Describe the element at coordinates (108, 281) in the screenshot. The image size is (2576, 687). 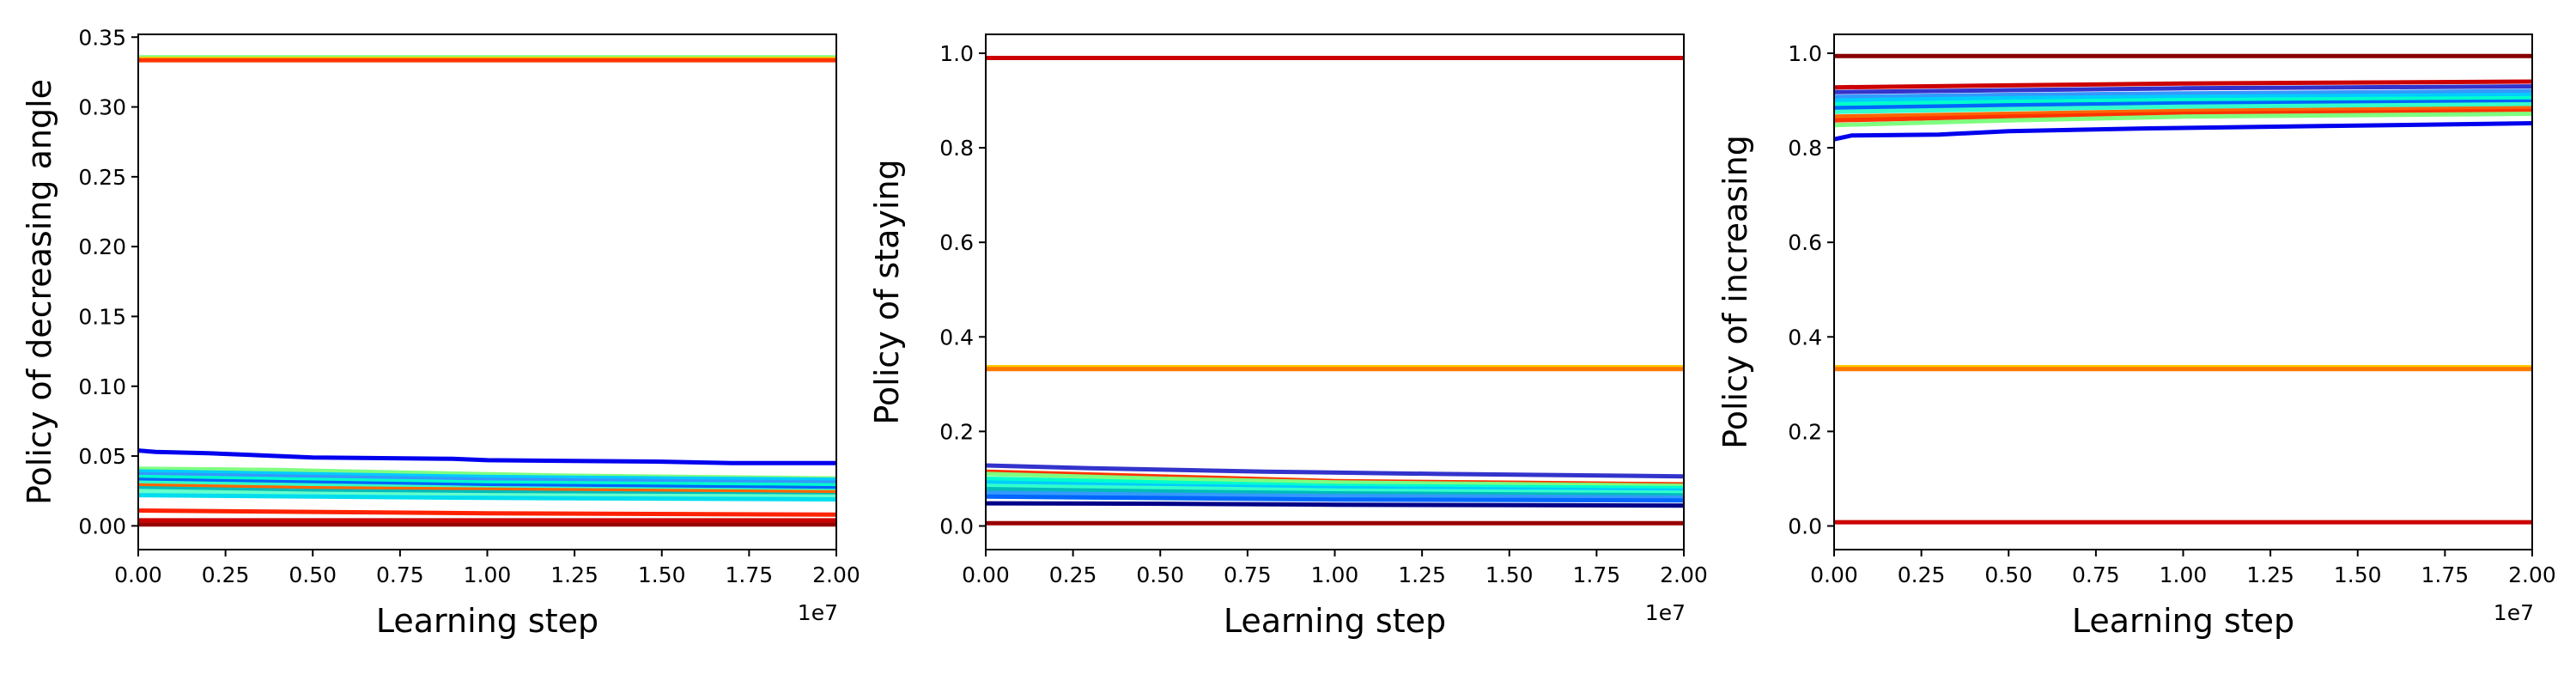
I see `y-axis-ticks: 0.00 0.05 0.10 0.15 0.20 0.25 0.30 0.35` at that location.